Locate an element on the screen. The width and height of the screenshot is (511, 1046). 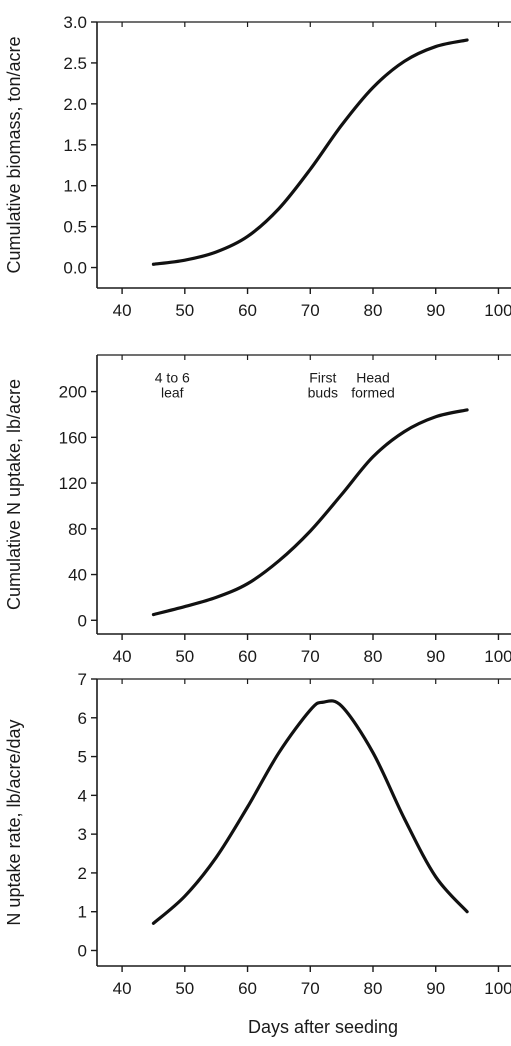
y-tick-label: 200 is located at coordinates (73, 392).